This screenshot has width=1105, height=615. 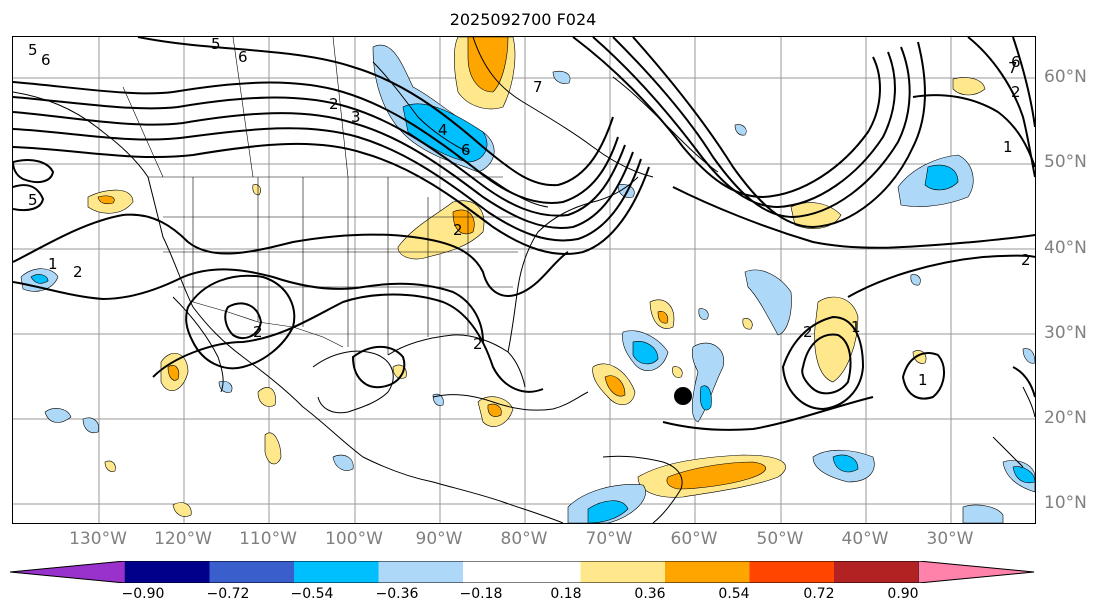 What do you see at coordinates (1065, 248) in the screenshot?
I see `lat-label-40n: 40°N` at bounding box center [1065, 248].